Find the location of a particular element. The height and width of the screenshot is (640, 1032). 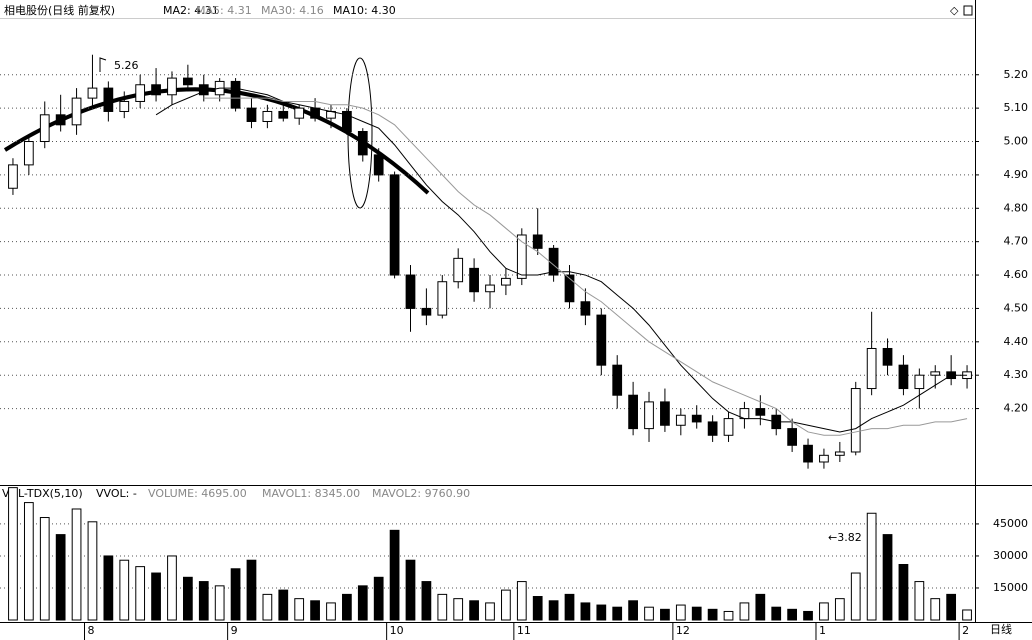

x-tick-label: 2 is located at coordinates (965, 630).